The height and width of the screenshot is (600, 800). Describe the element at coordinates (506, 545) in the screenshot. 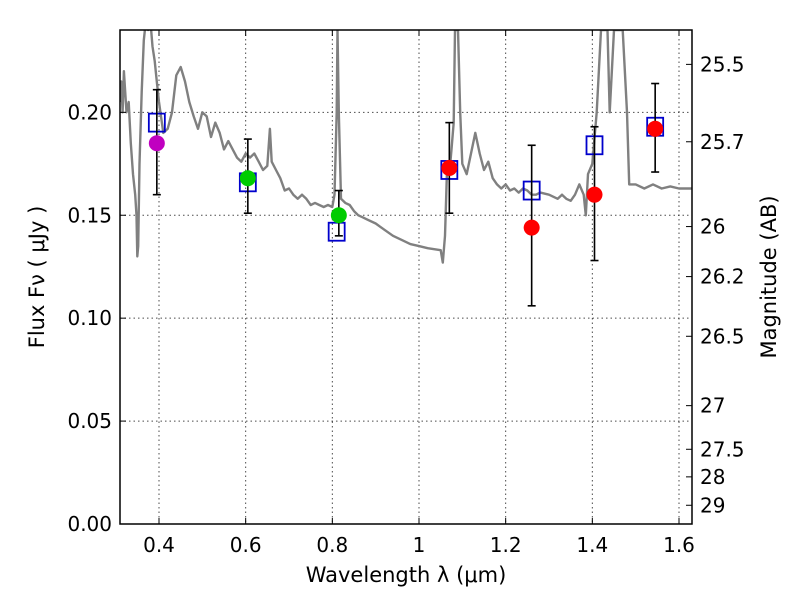

I see `x-tick-label: 1.2` at that location.